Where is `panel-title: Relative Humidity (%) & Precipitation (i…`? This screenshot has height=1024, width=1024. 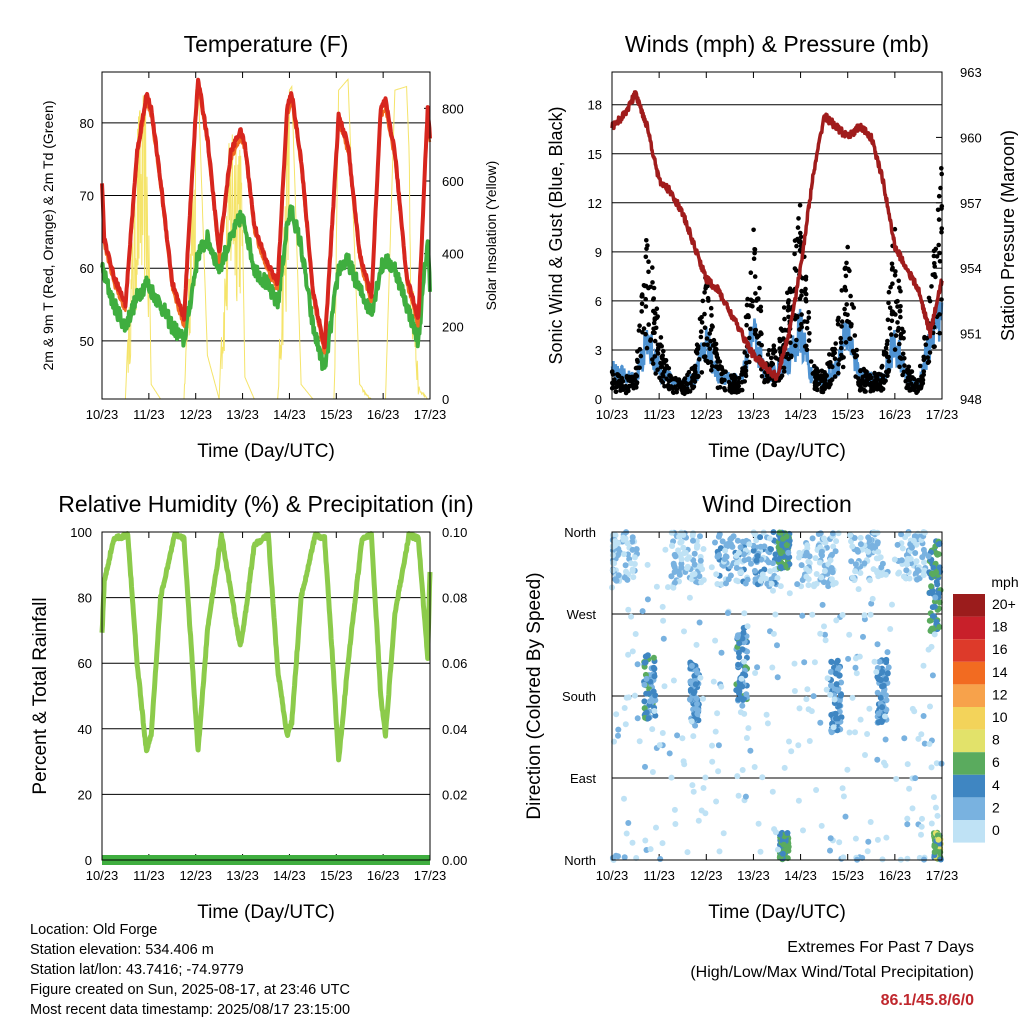
panel-title: Relative Humidity (%) & Precipitation (i… is located at coordinates (265, 504).